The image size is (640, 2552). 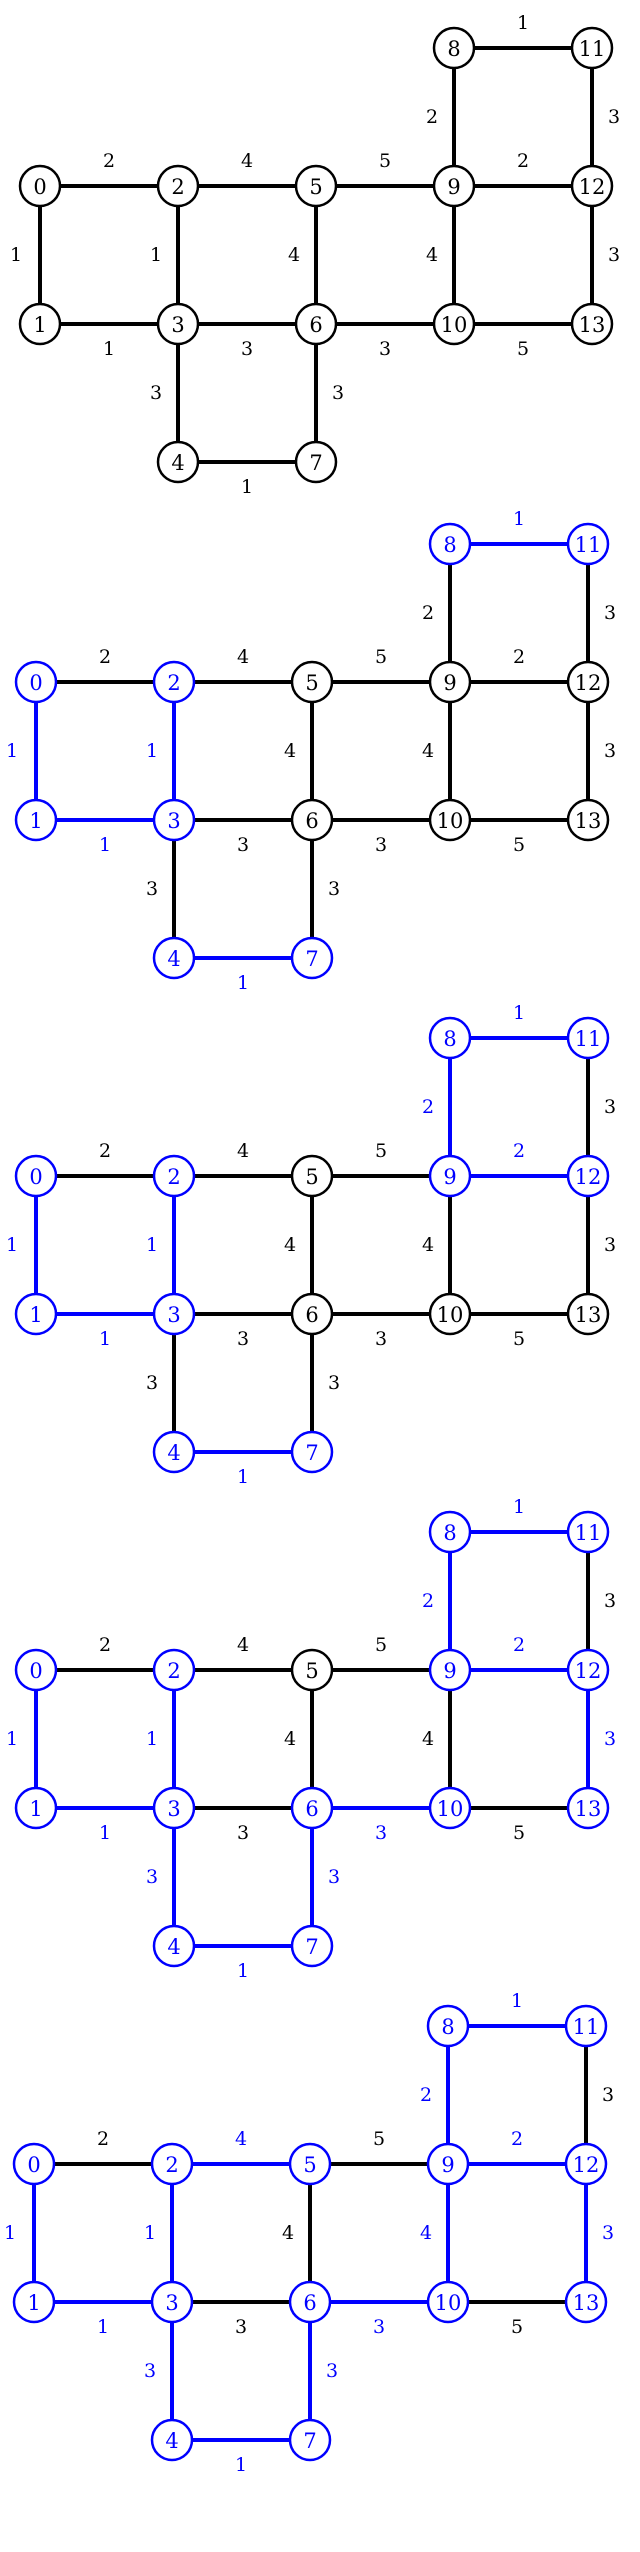 What do you see at coordinates (243, 657) in the screenshot?
I see `edge-weight-2-5: 4` at bounding box center [243, 657].